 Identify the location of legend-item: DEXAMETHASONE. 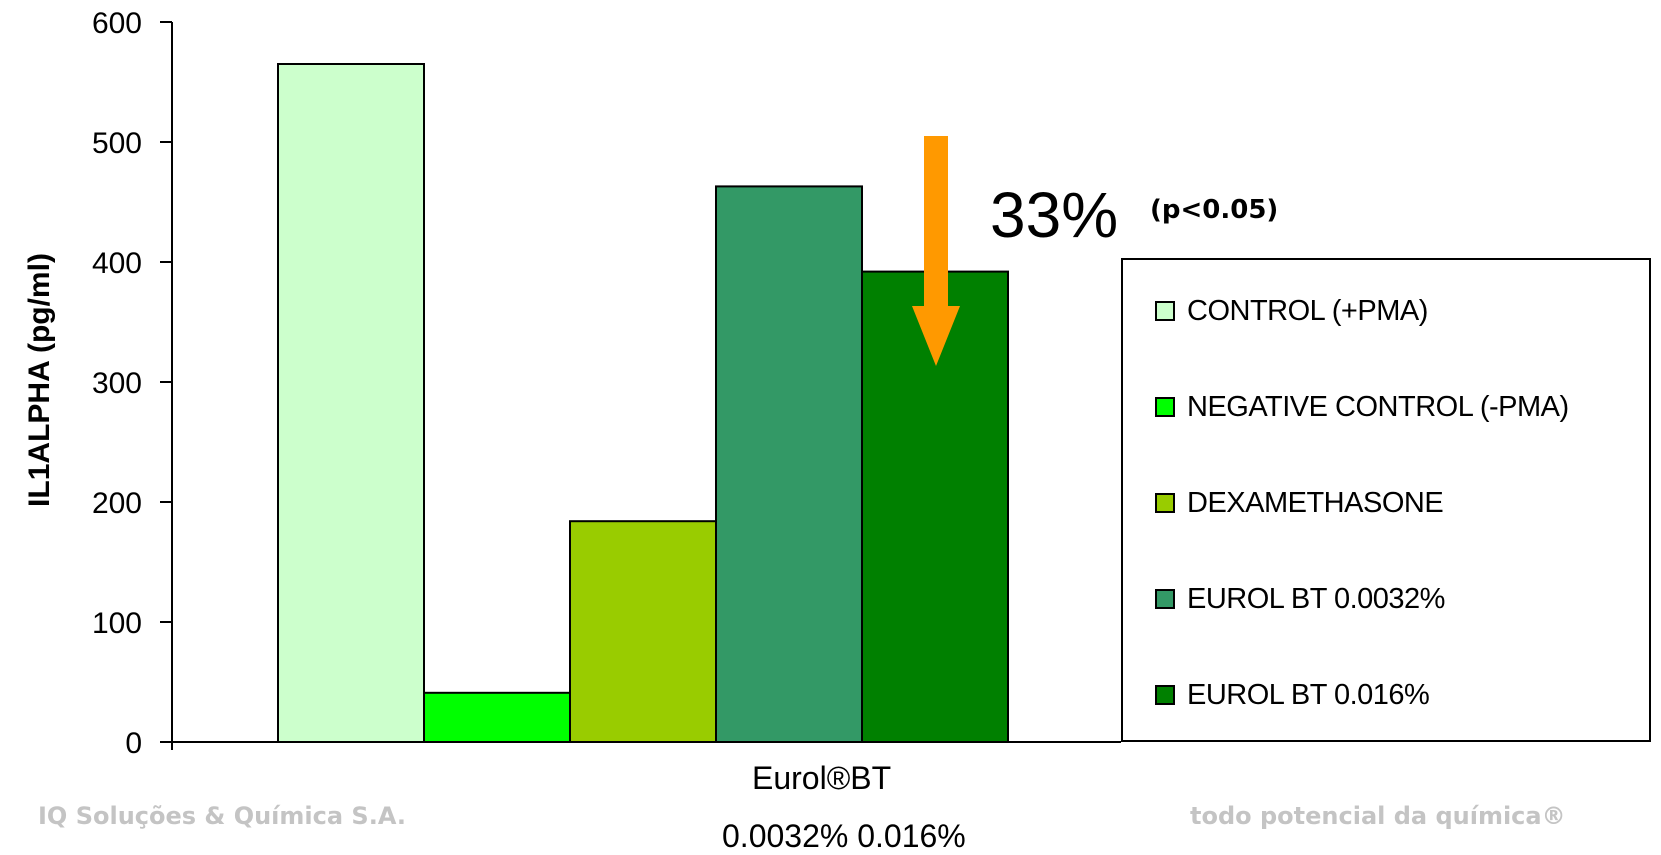
(1299, 503).